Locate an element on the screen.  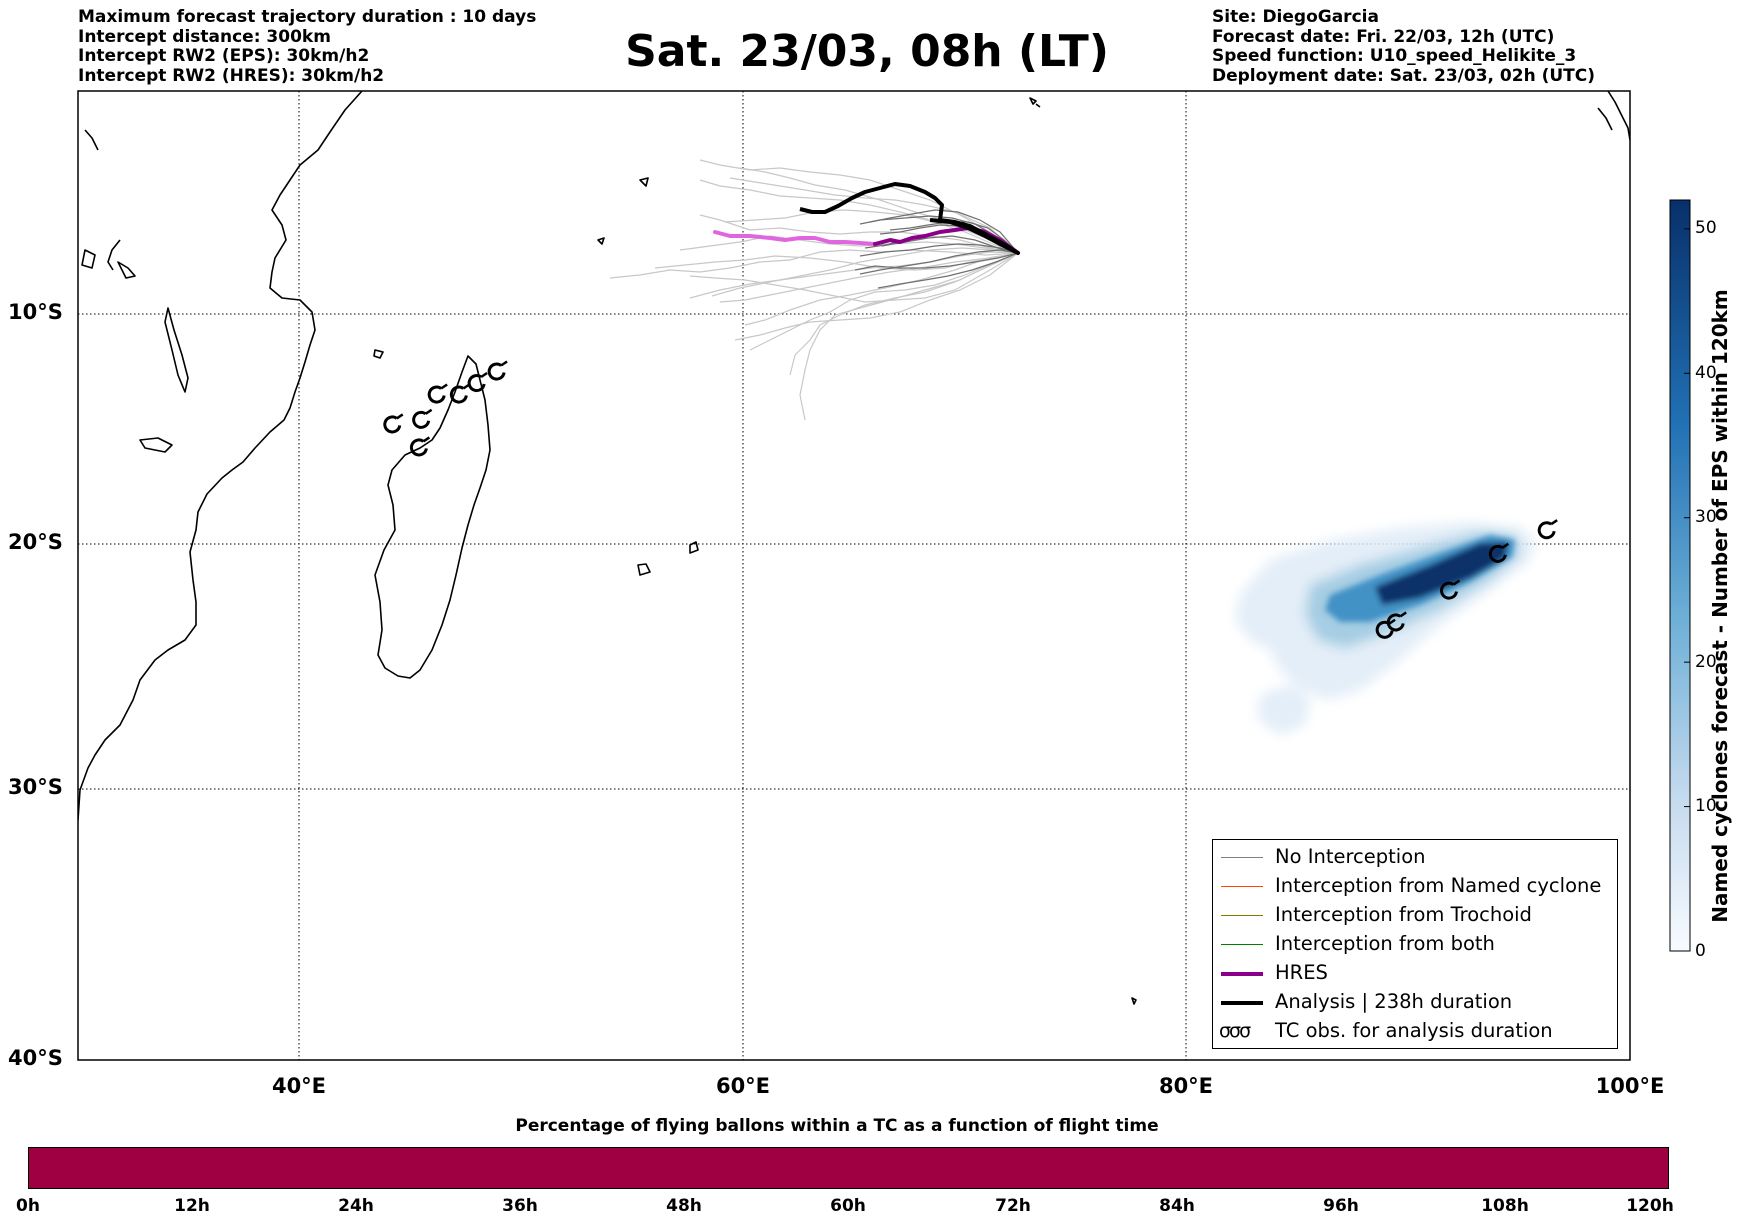
lat-tick-10s: 10°S is located at coordinates (35, 312).